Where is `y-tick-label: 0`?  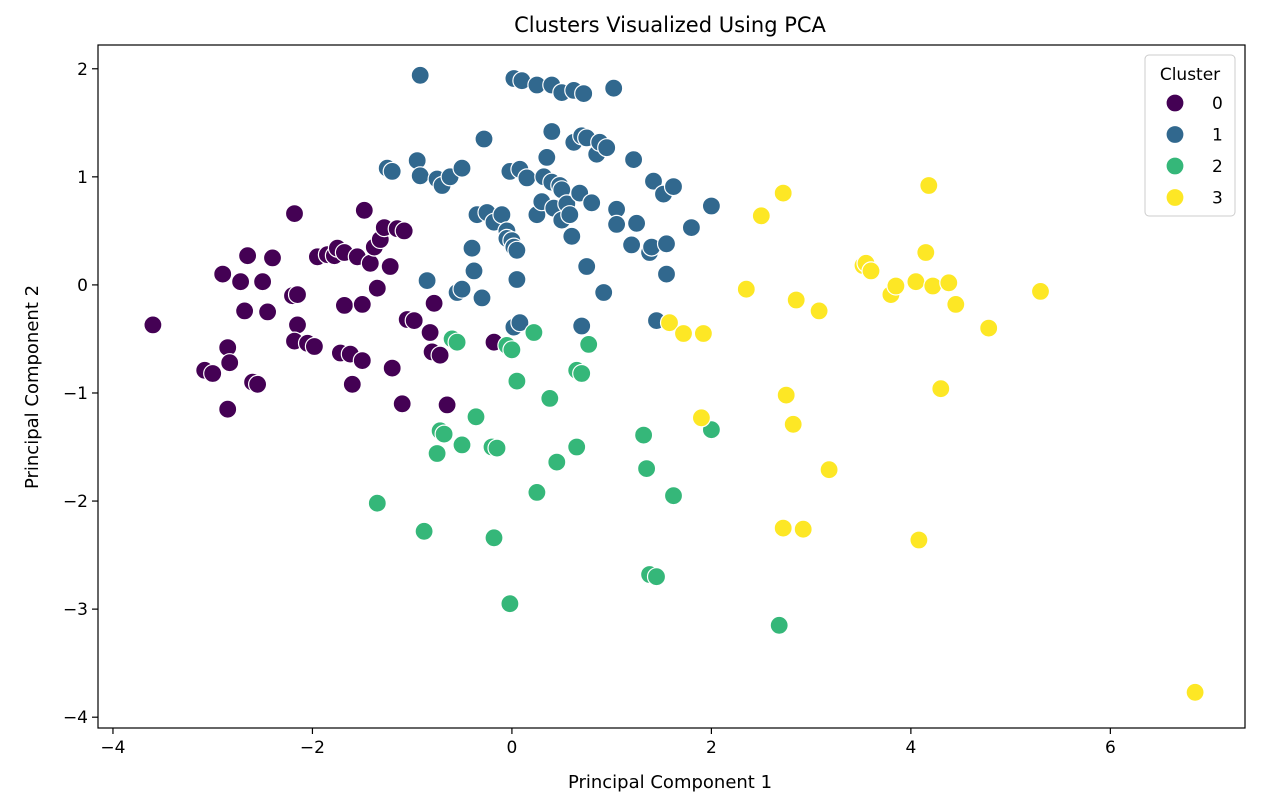
y-tick-label: 0 is located at coordinates (82, 286).